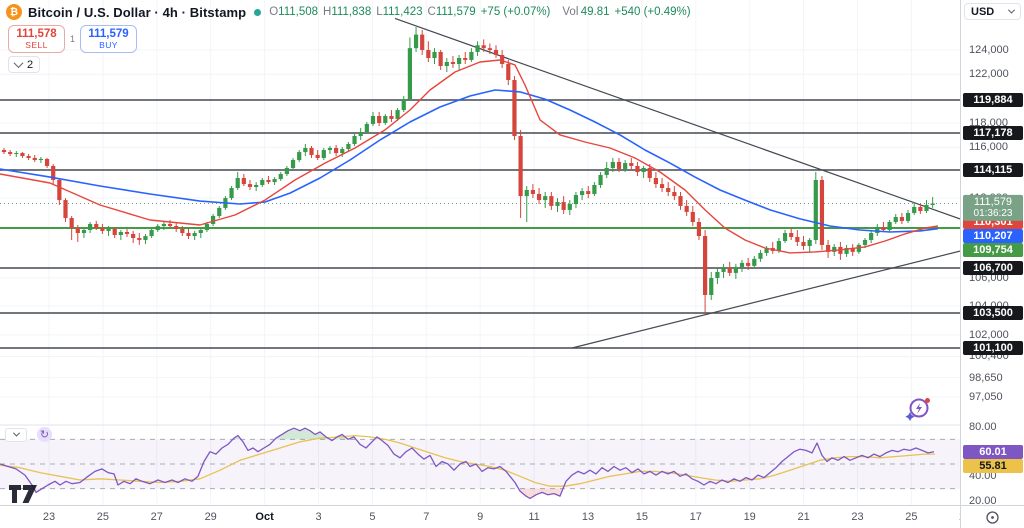 The height and width of the screenshot is (528, 1024). I want to click on time-tick-label: 23, so click(857, 517).